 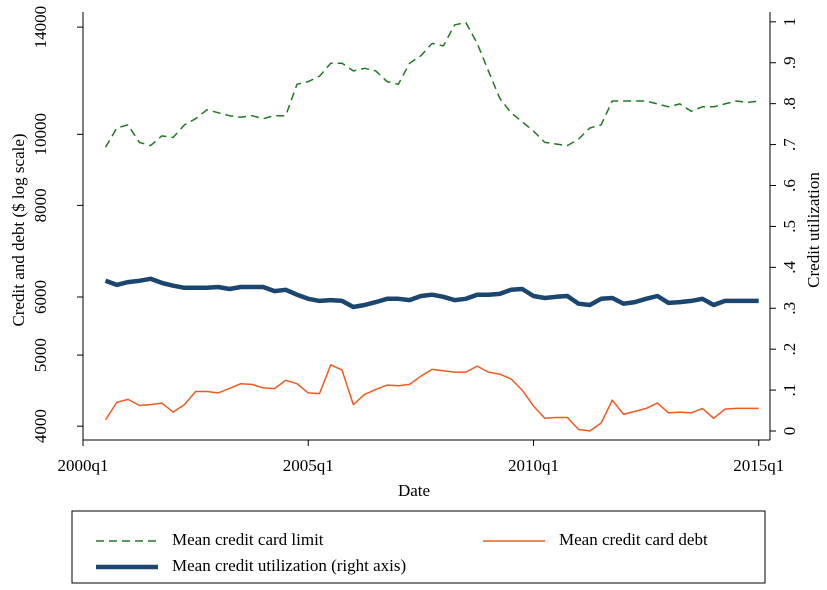 I want to click on legend-label: Mean credit utilization (right axis), so click(x=289, y=565).